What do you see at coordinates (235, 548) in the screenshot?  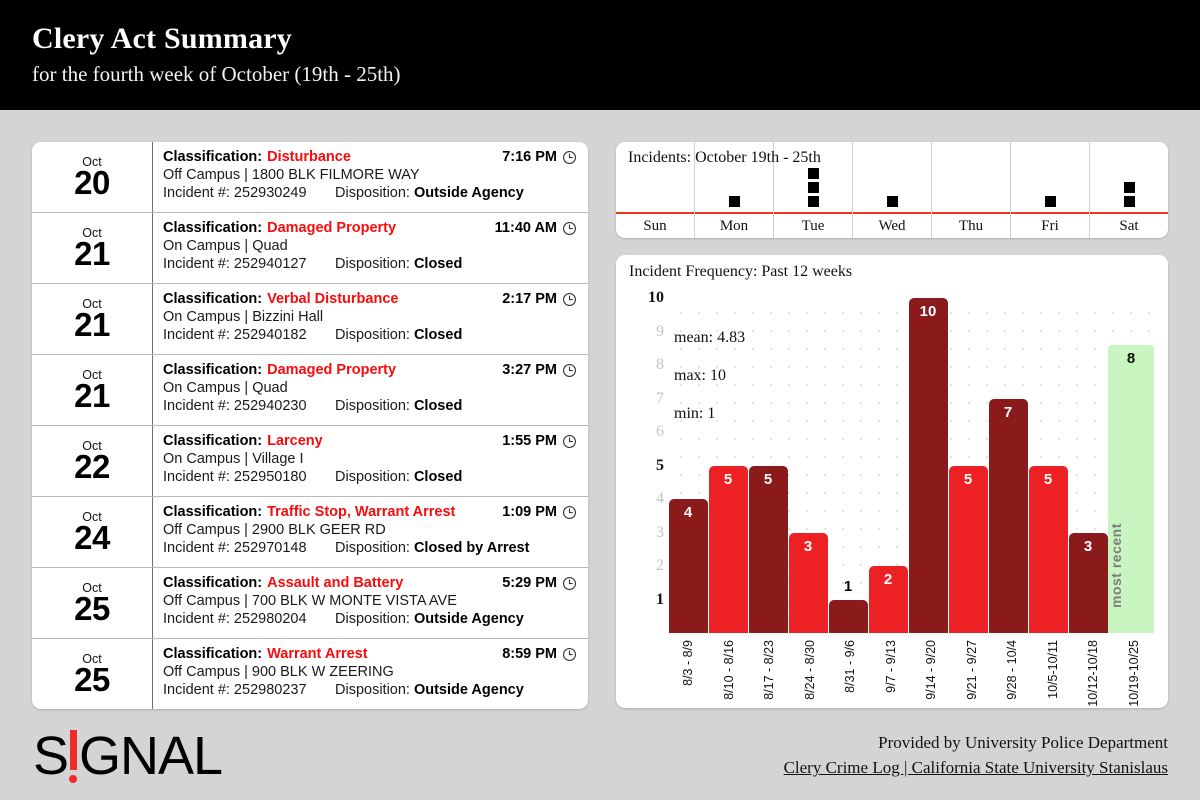 I see `incident-number: Incident #: 252970148` at bounding box center [235, 548].